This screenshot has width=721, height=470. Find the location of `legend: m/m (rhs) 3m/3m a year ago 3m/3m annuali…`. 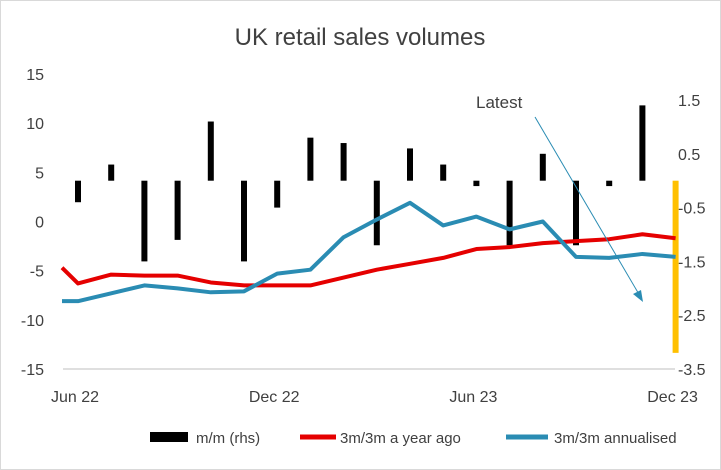

legend: m/m (rhs) 3m/3m a year ago 3m/3m annuali… is located at coordinates (413, 438).